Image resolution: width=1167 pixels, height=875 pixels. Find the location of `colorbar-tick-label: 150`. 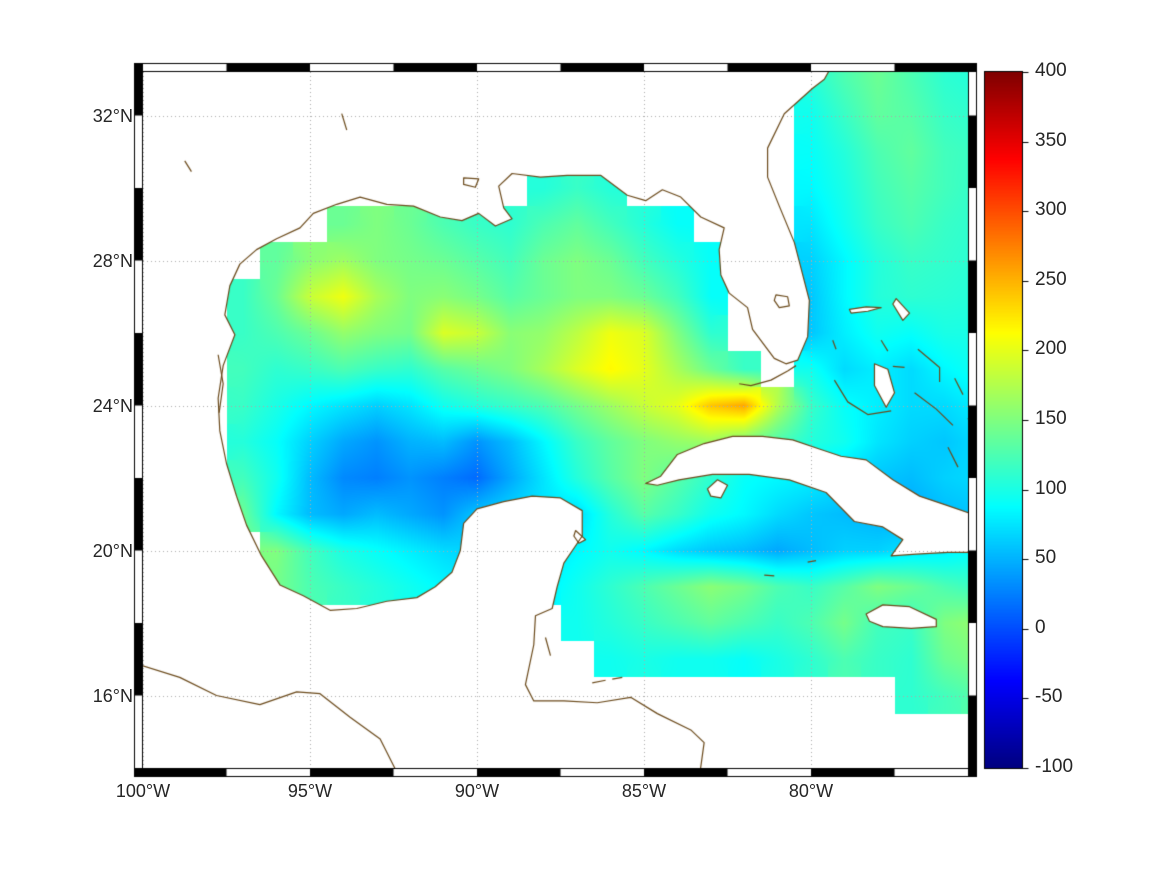

colorbar-tick-label: 150 is located at coordinates (1051, 418).